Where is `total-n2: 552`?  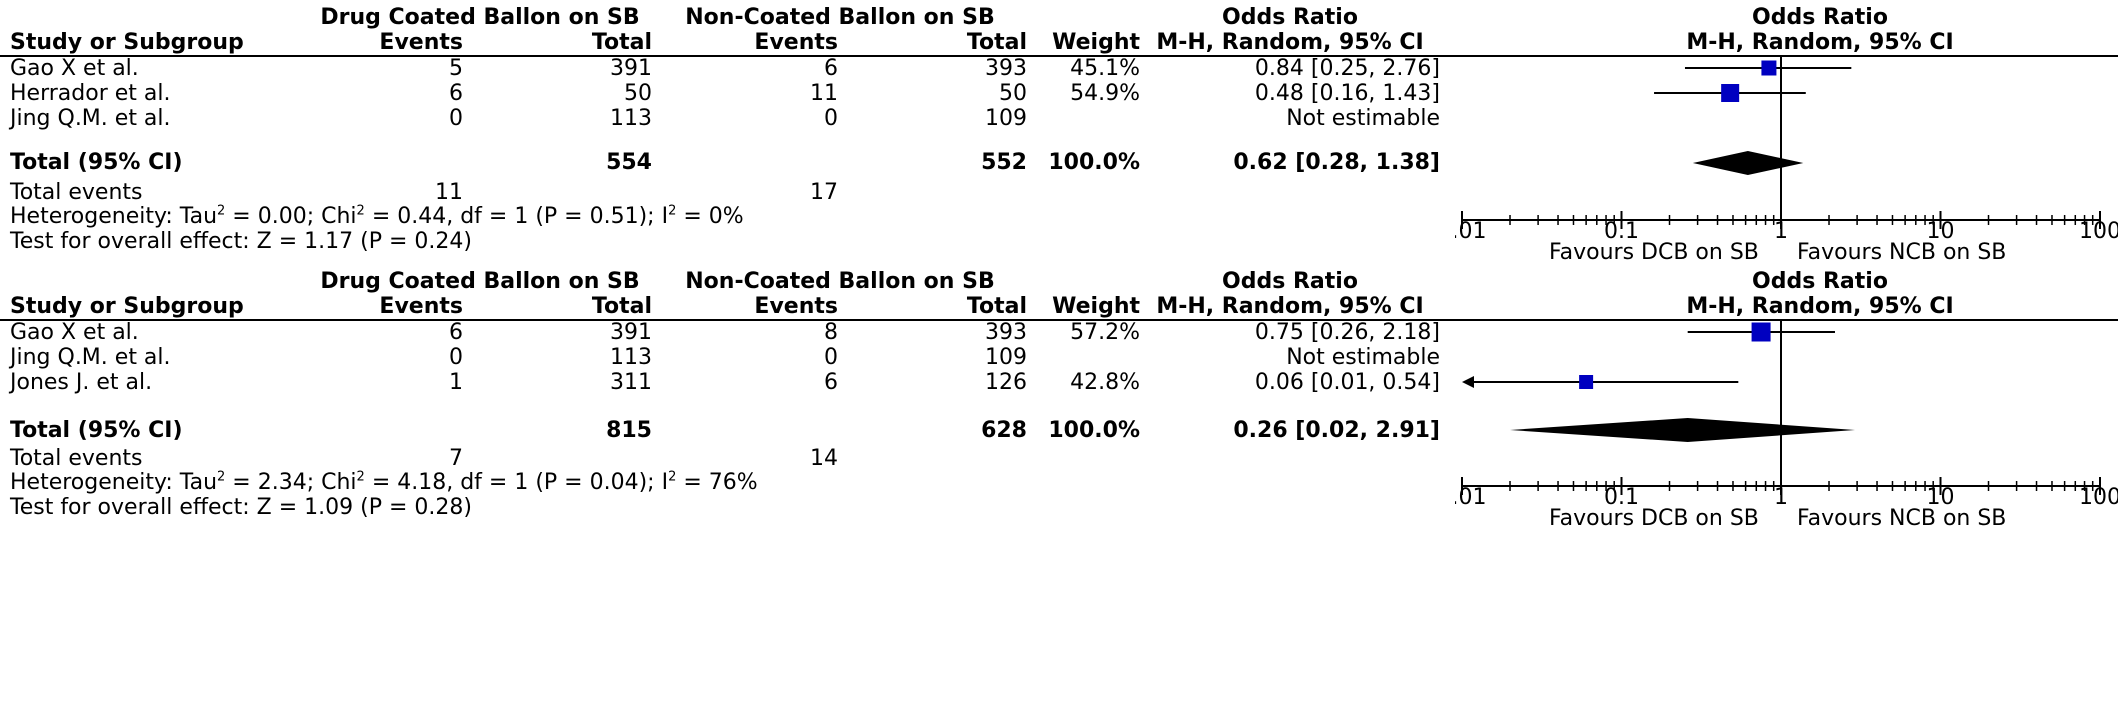 total-n2: 552 is located at coordinates (1004, 162).